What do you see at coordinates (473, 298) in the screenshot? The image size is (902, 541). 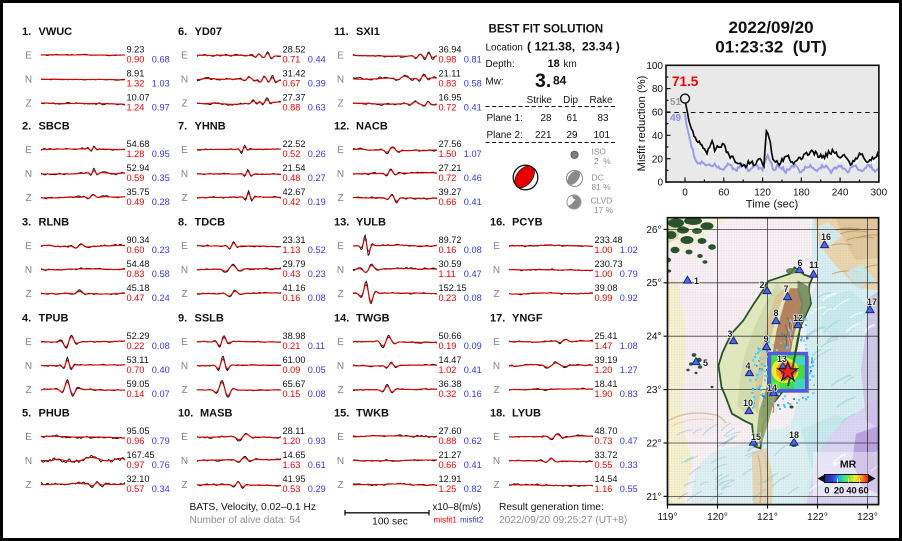 I see `svg-text: 0.08` at bounding box center [473, 298].